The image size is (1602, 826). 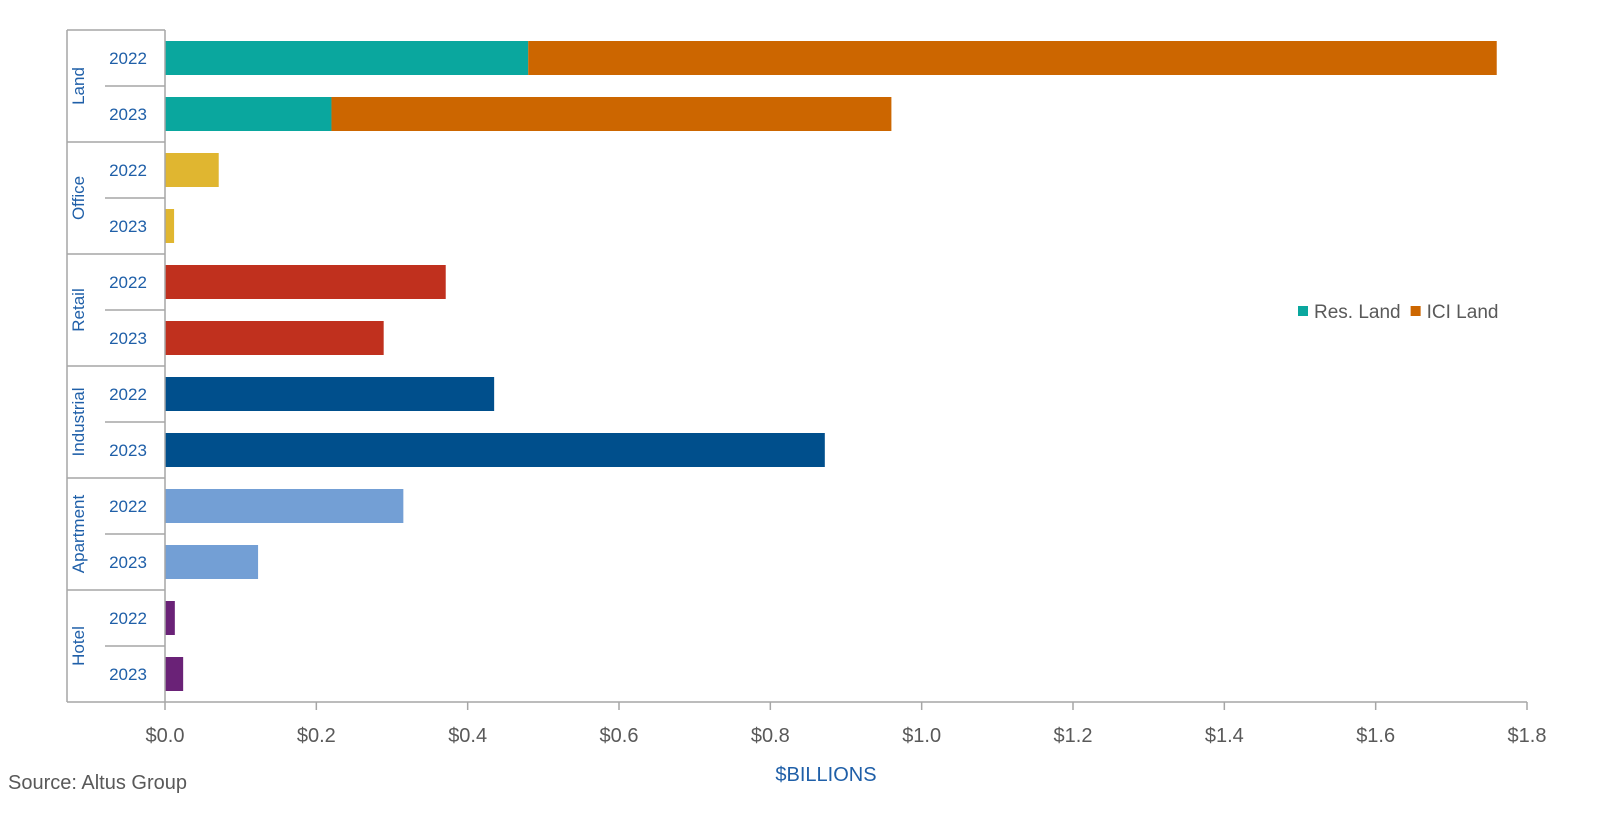 What do you see at coordinates (78, 309) in the screenshot?
I see `category-label-retail: Retail` at bounding box center [78, 309].